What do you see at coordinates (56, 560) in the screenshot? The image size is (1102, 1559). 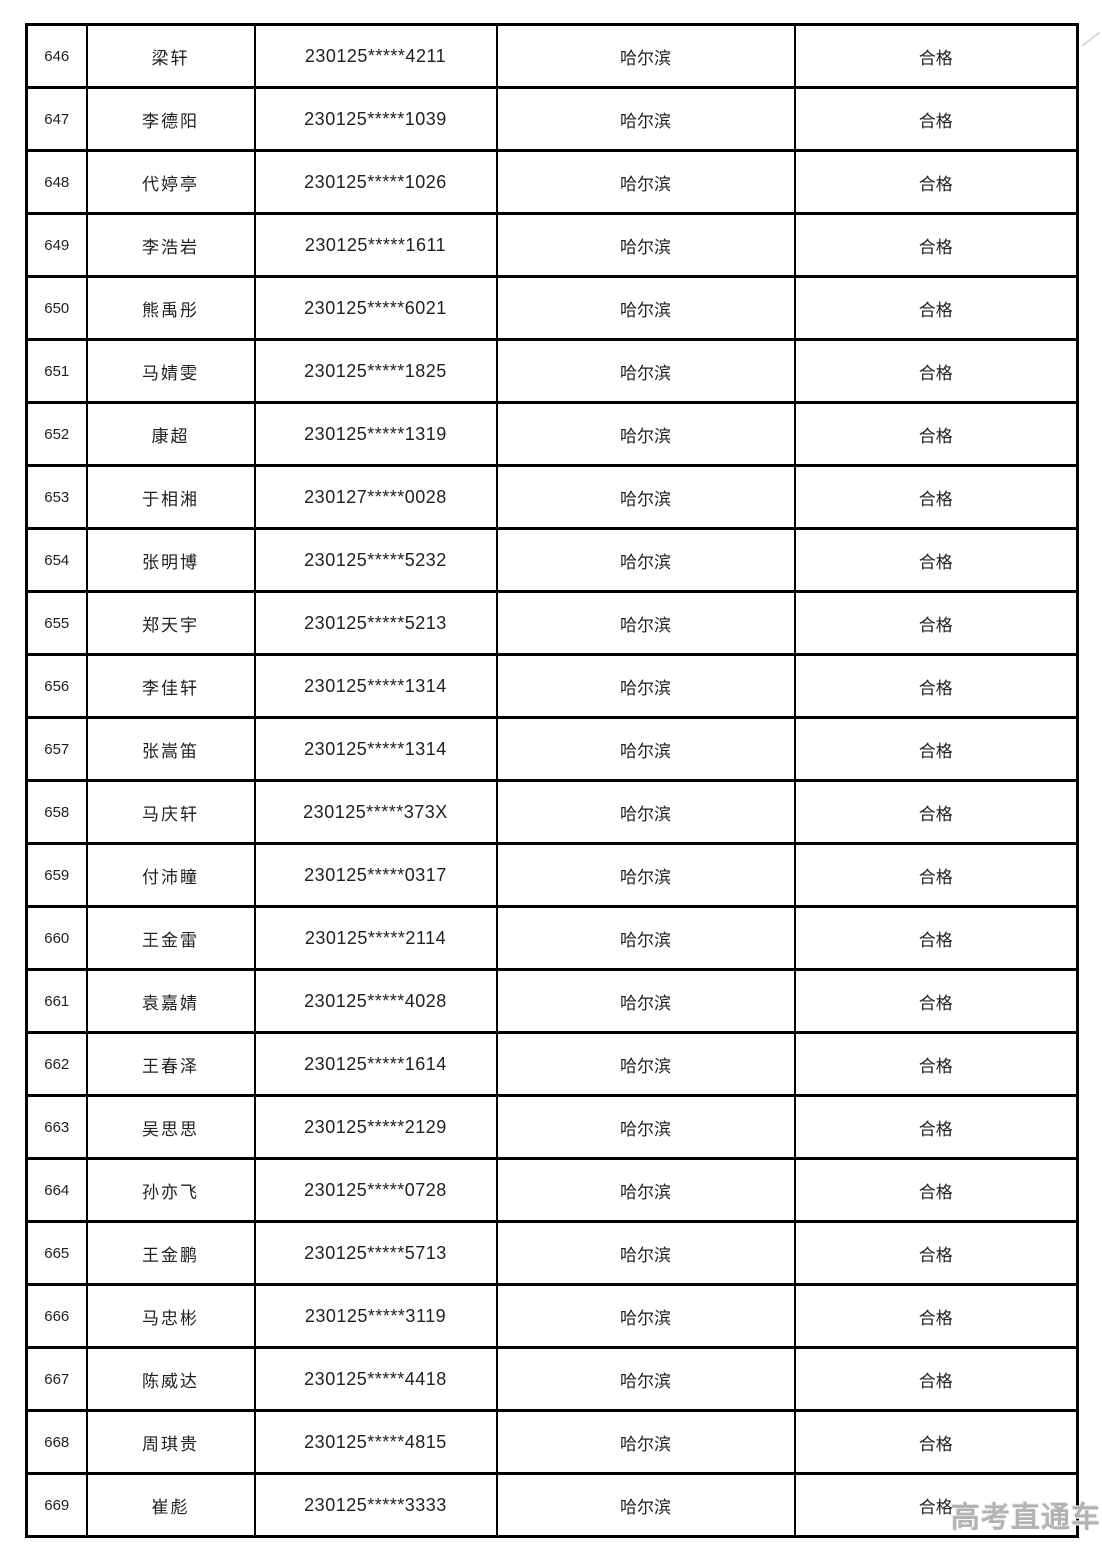 I see `row-number-cell: 654` at bounding box center [56, 560].